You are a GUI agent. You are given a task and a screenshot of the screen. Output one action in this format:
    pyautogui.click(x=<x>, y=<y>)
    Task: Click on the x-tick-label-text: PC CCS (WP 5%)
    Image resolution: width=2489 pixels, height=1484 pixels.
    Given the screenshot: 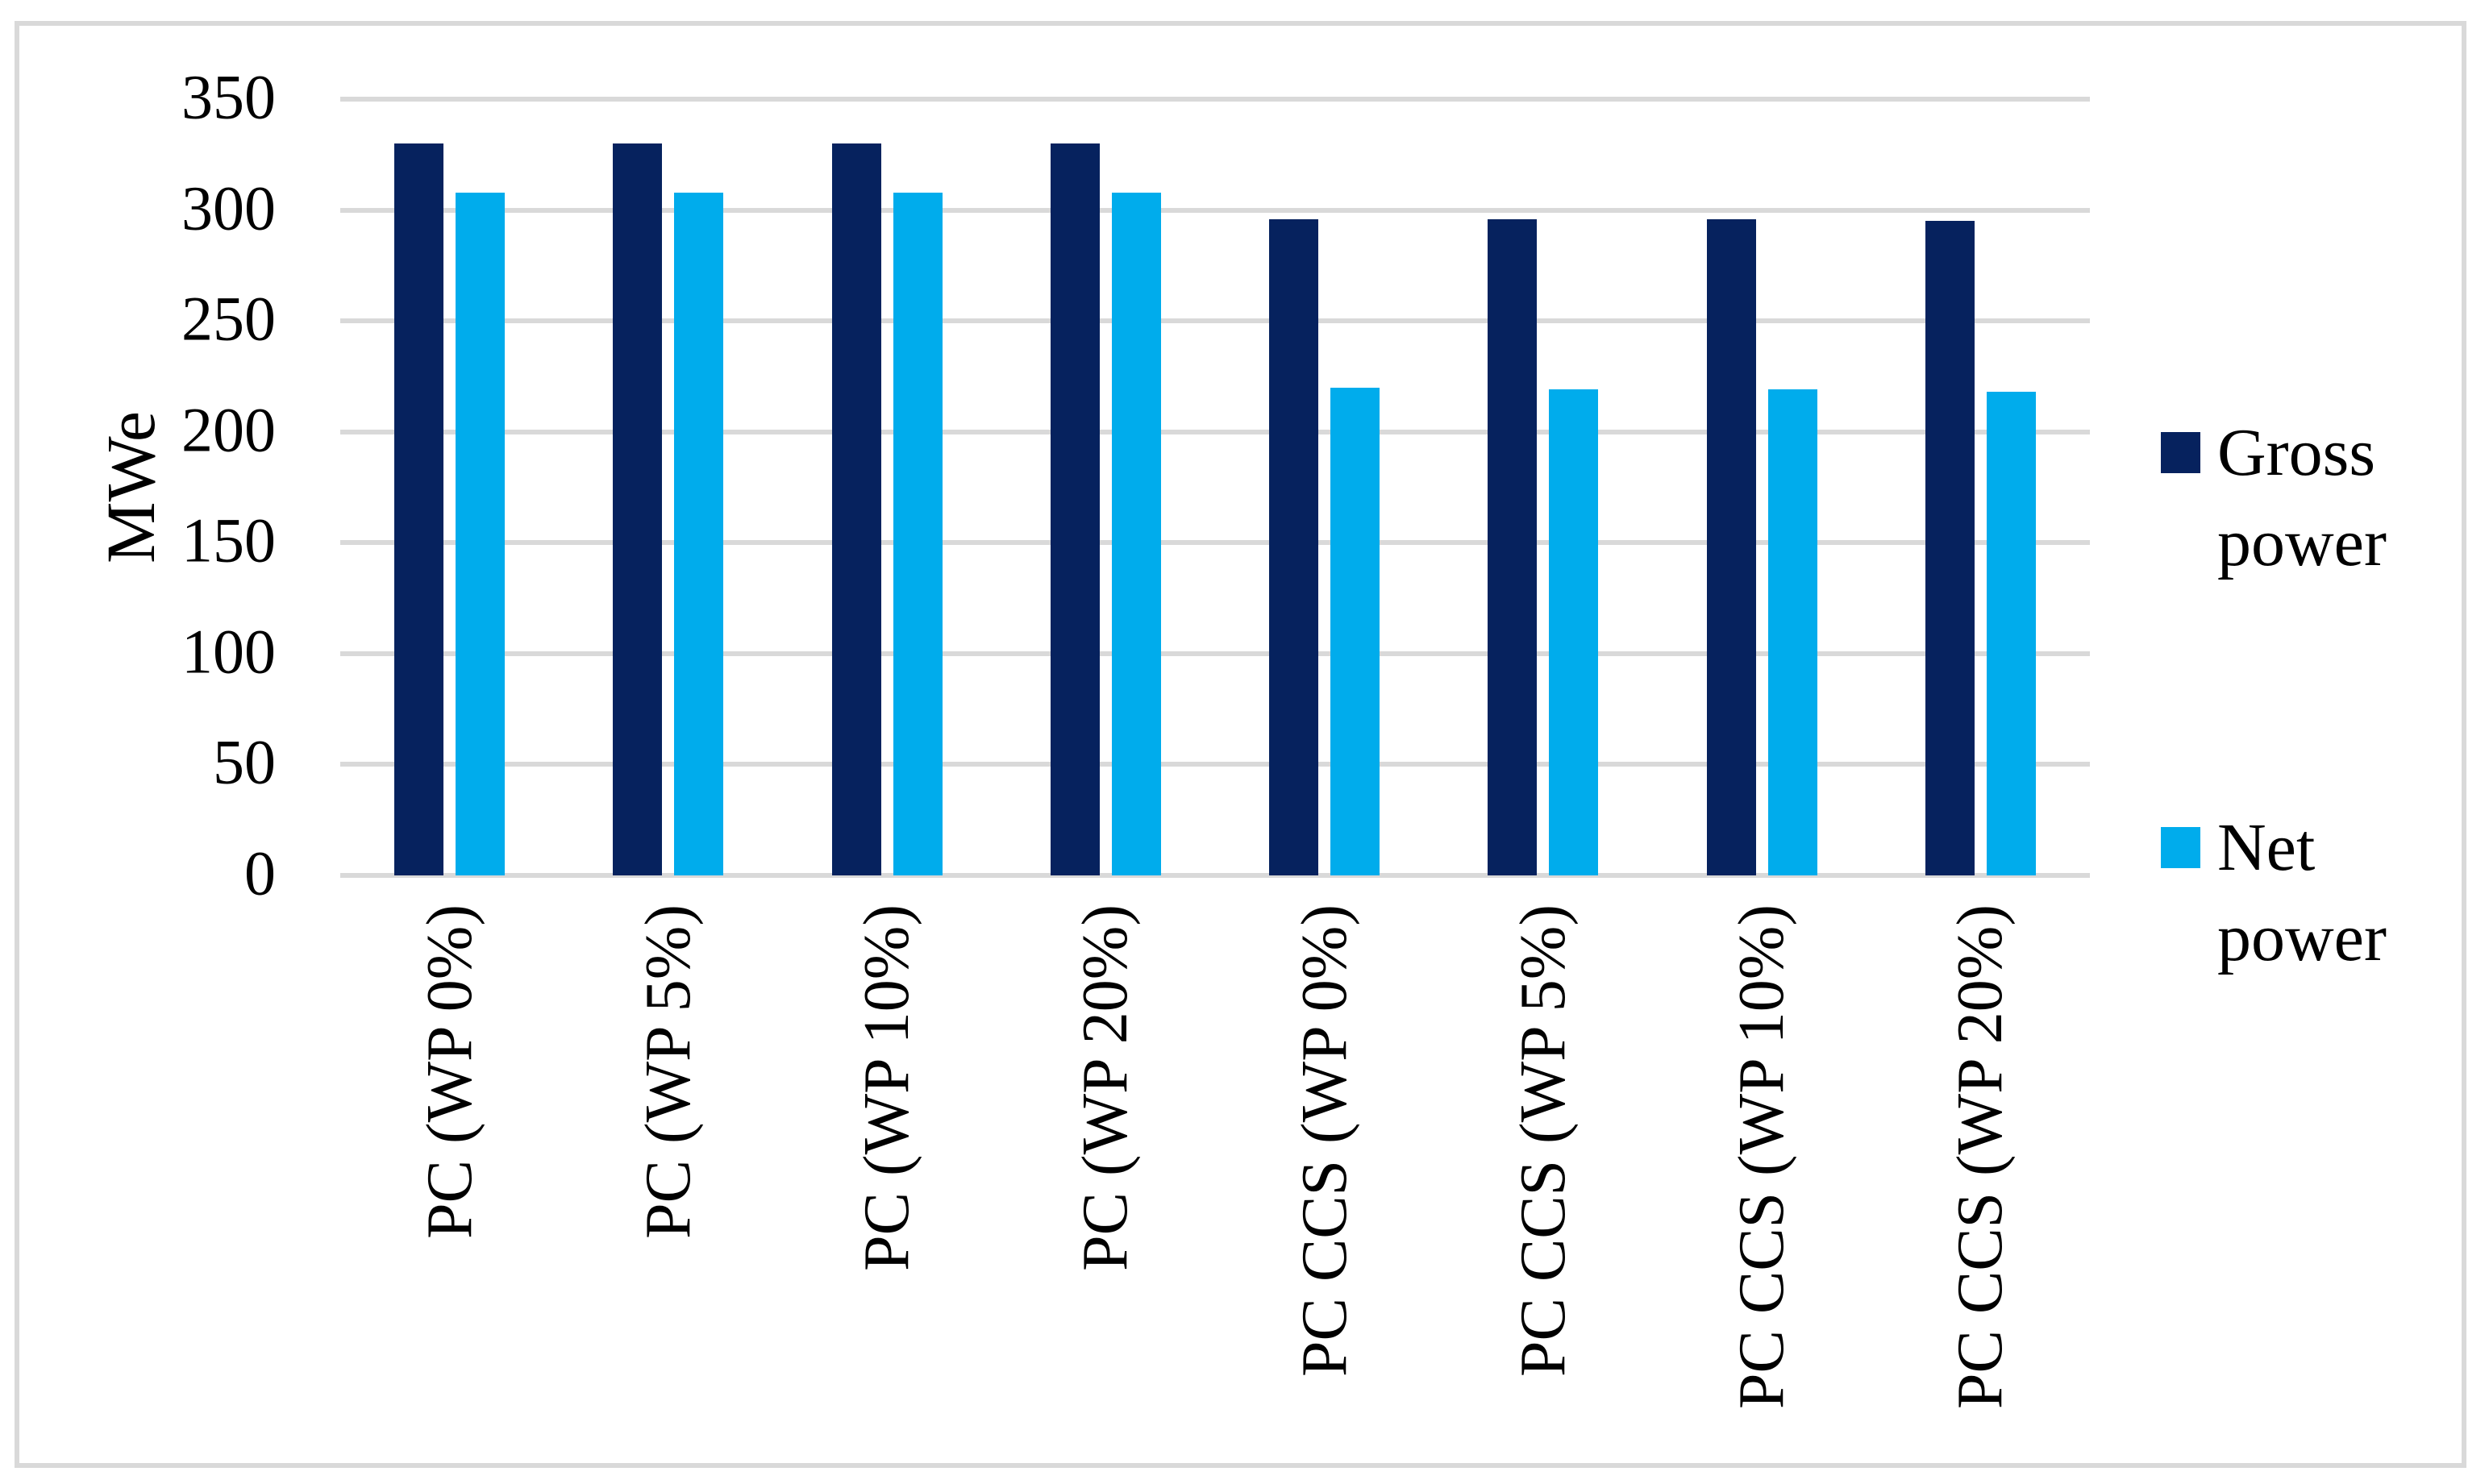 What is the action you would take?
    pyautogui.click(x=1543, y=1141)
    